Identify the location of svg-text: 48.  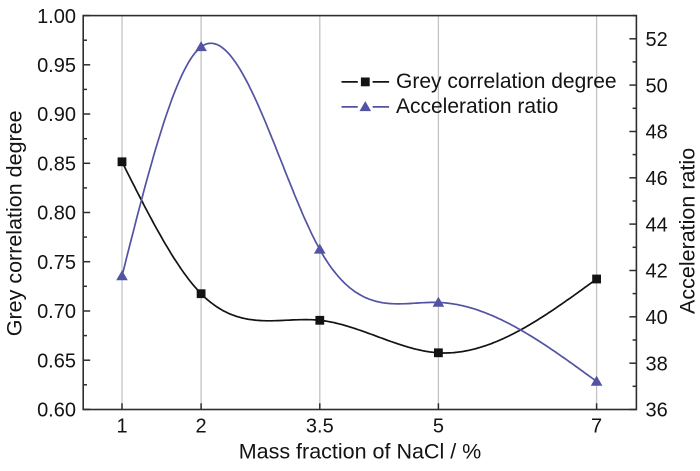
(657, 133).